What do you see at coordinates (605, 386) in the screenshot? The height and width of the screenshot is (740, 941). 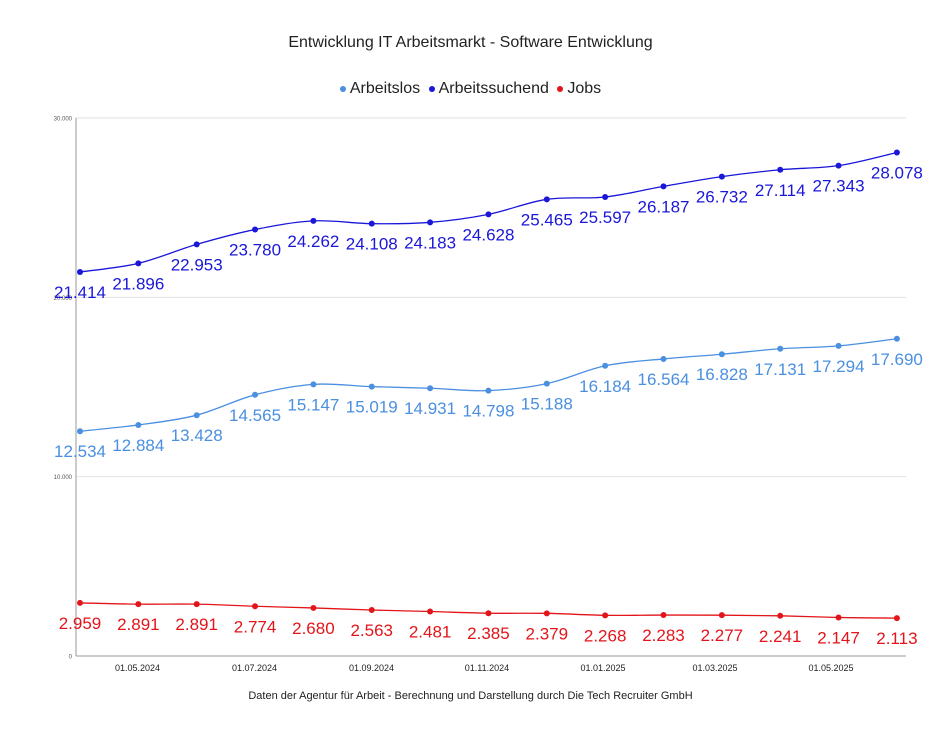 I see `data-label-arbeitslos: 16.184` at bounding box center [605, 386].